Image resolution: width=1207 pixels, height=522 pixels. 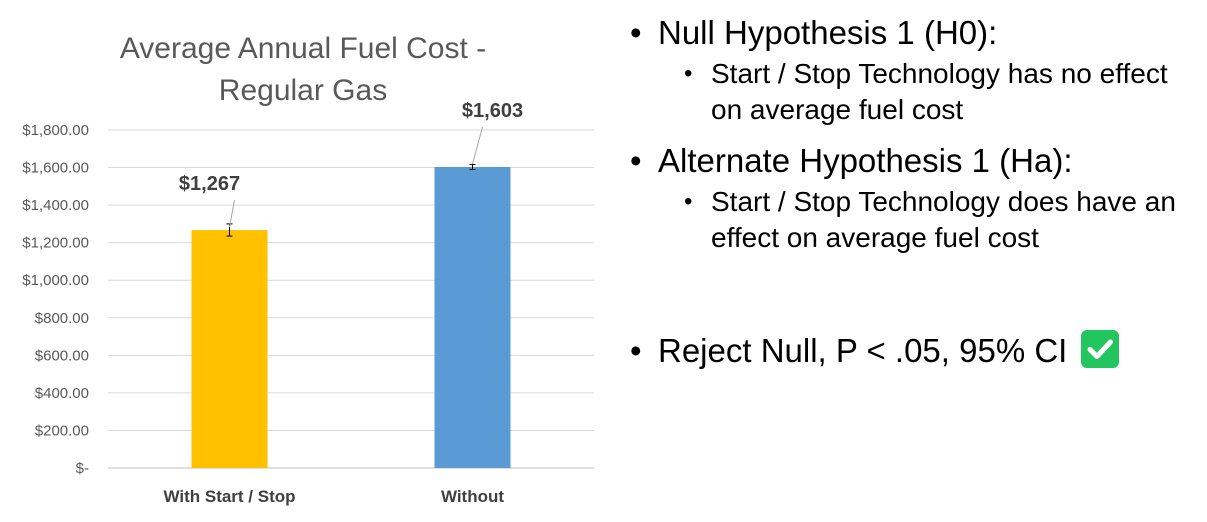 I want to click on y-tick-label: $1,200.00, so click(x=55, y=243).